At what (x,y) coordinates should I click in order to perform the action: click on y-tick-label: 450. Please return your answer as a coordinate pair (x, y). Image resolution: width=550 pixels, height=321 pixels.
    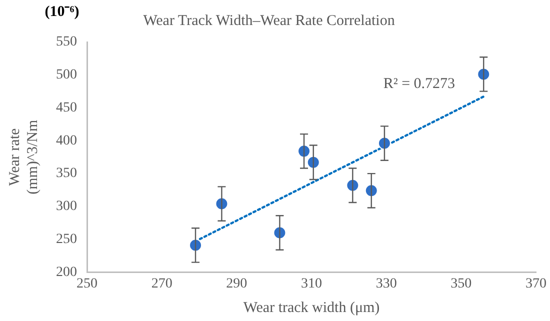
    Looking at the image, I should click on (66, 108).